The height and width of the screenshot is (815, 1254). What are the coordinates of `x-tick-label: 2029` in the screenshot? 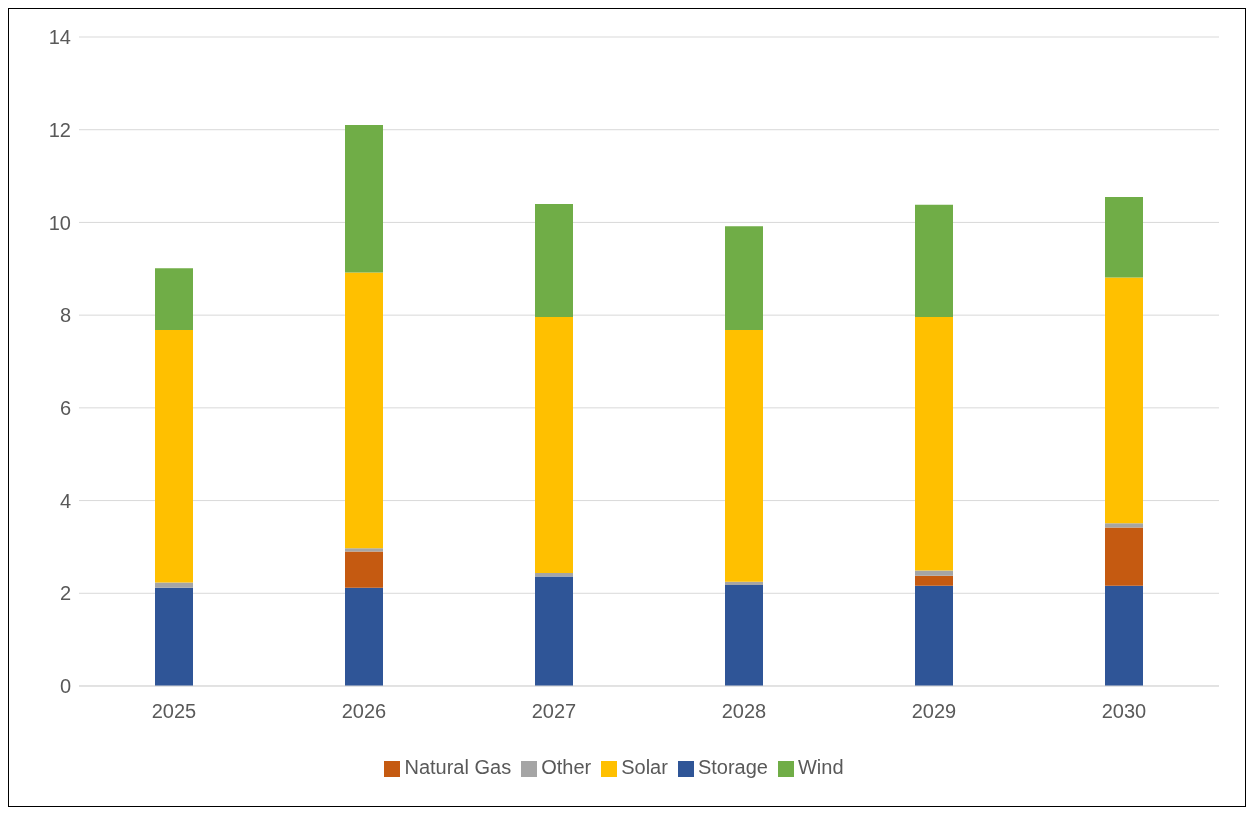 It's located at (934, 711).